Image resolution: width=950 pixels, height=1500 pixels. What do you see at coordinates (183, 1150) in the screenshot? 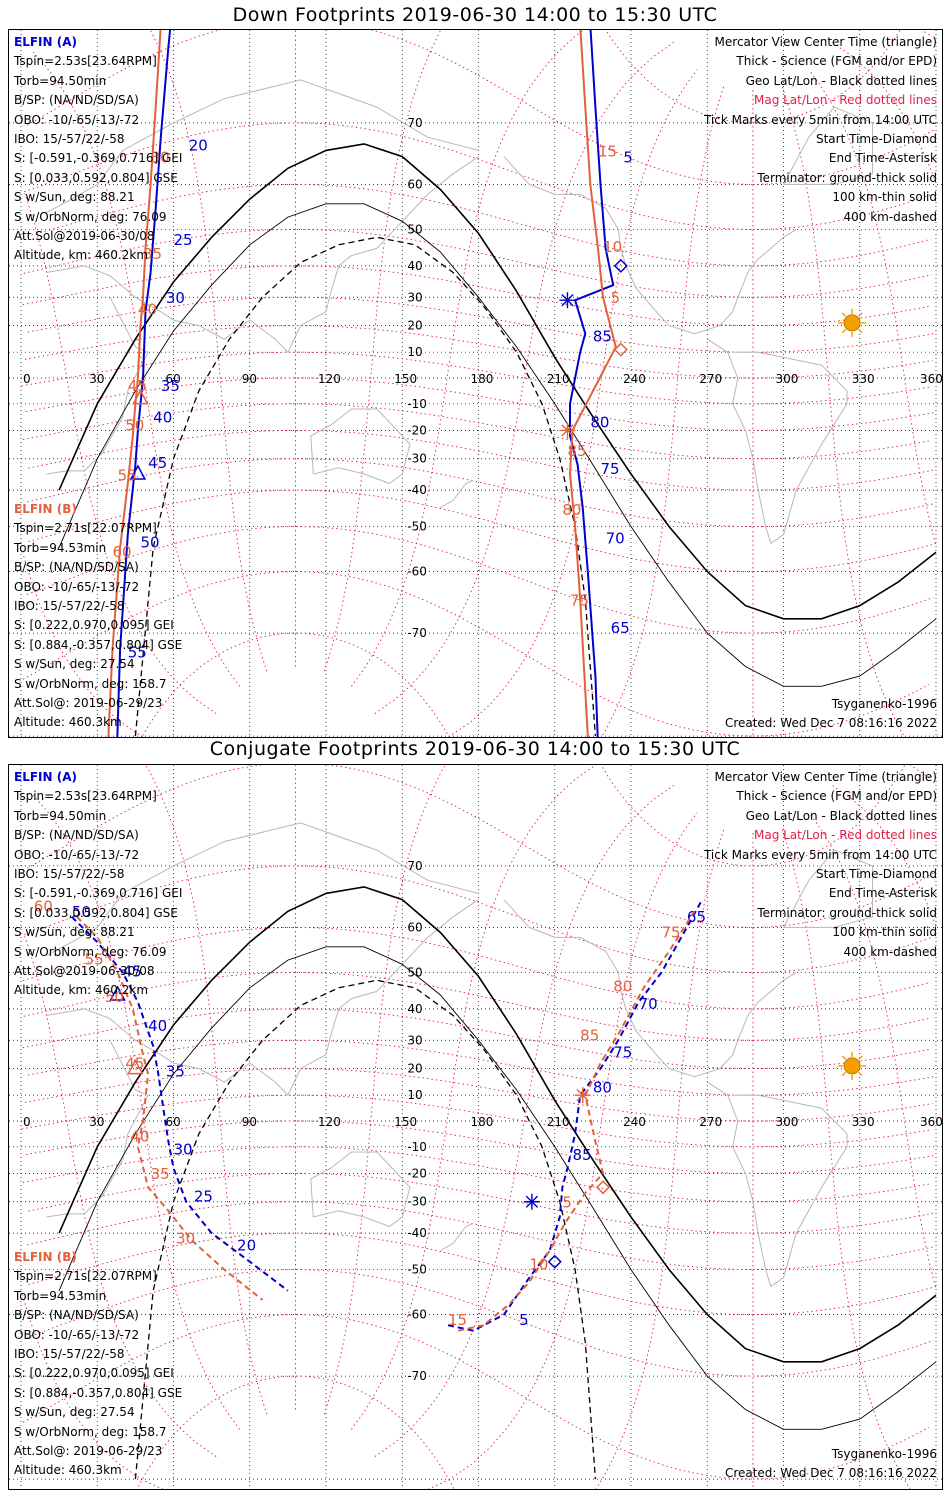
I see `elfin-a-tick-label: 30` at bounding box center [183, 1150].